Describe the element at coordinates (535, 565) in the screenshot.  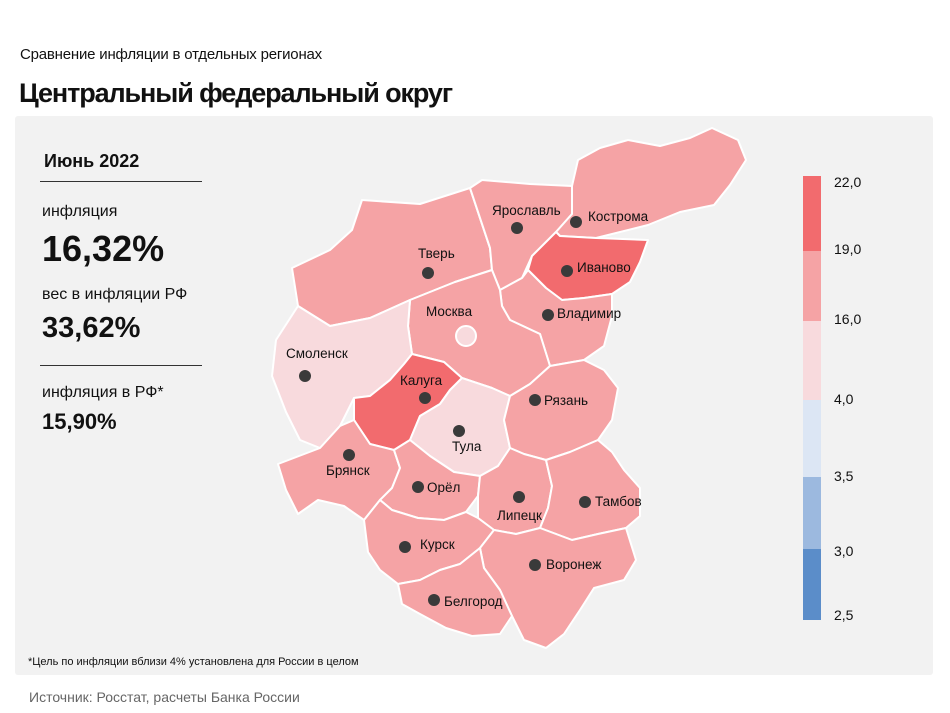
I see `city-dot-voronezh` at that location.